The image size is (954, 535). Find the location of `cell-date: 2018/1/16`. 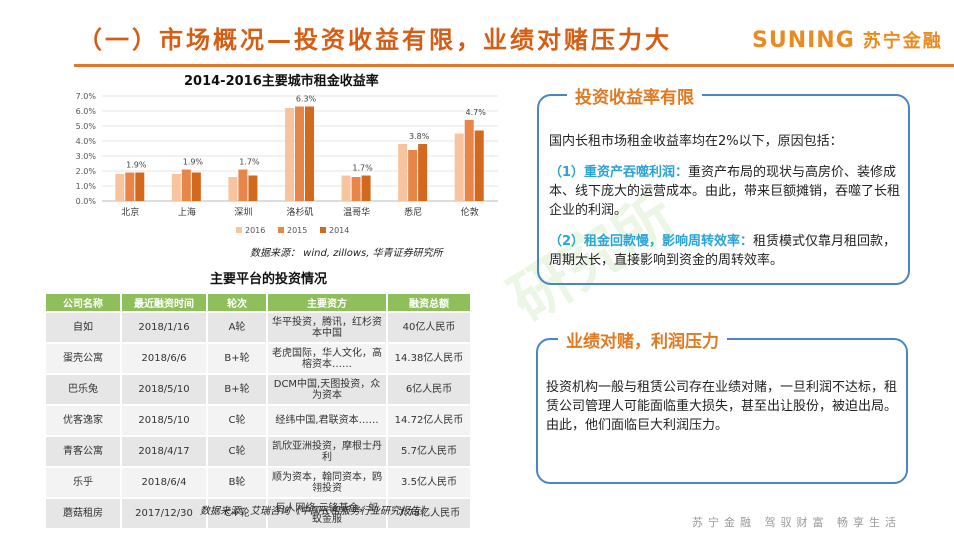

cell-date: 2018/1/16 is located at coordinates (164, 327).